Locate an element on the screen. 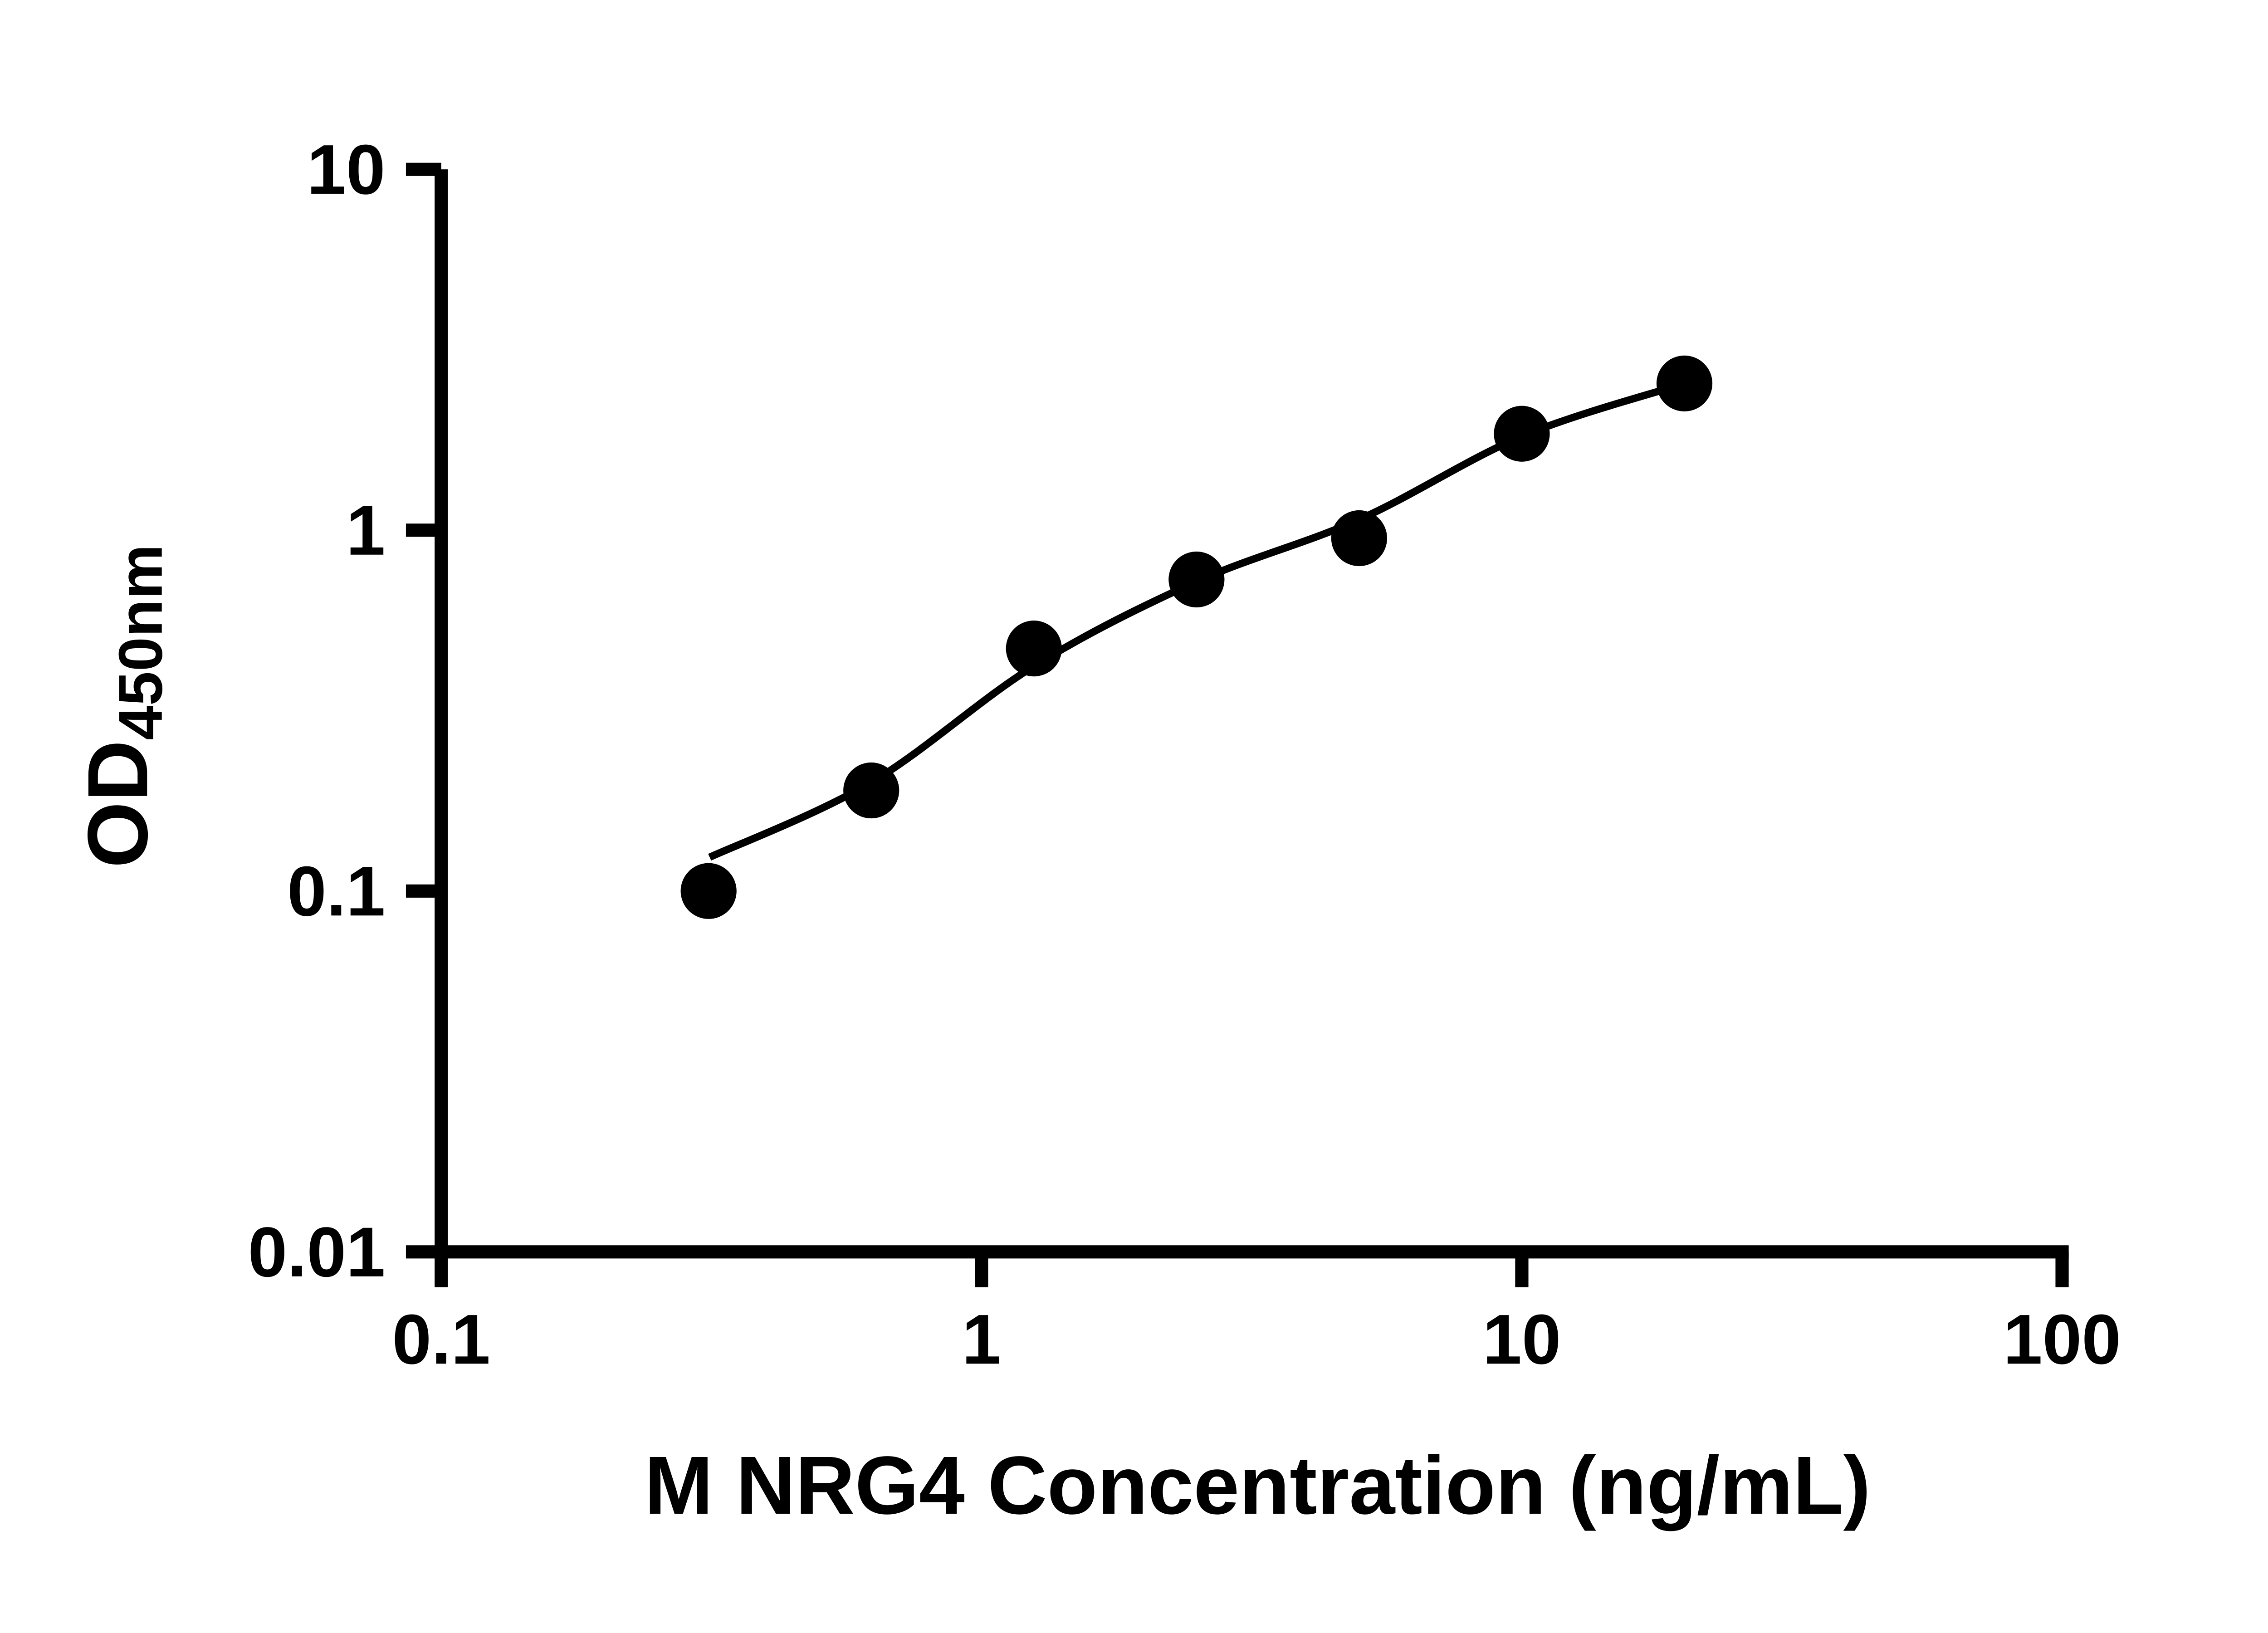  y-tick-label: 0.1 is located at coordinates (336, 890).